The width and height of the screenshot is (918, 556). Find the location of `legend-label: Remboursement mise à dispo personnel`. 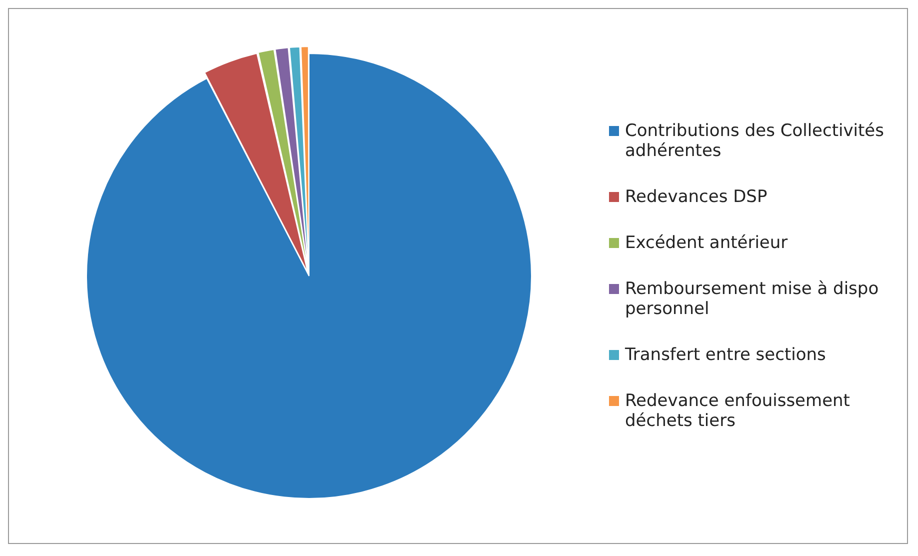

legend-label: Remboursement mise à dispo personnel is located at coordinates (752, 299).